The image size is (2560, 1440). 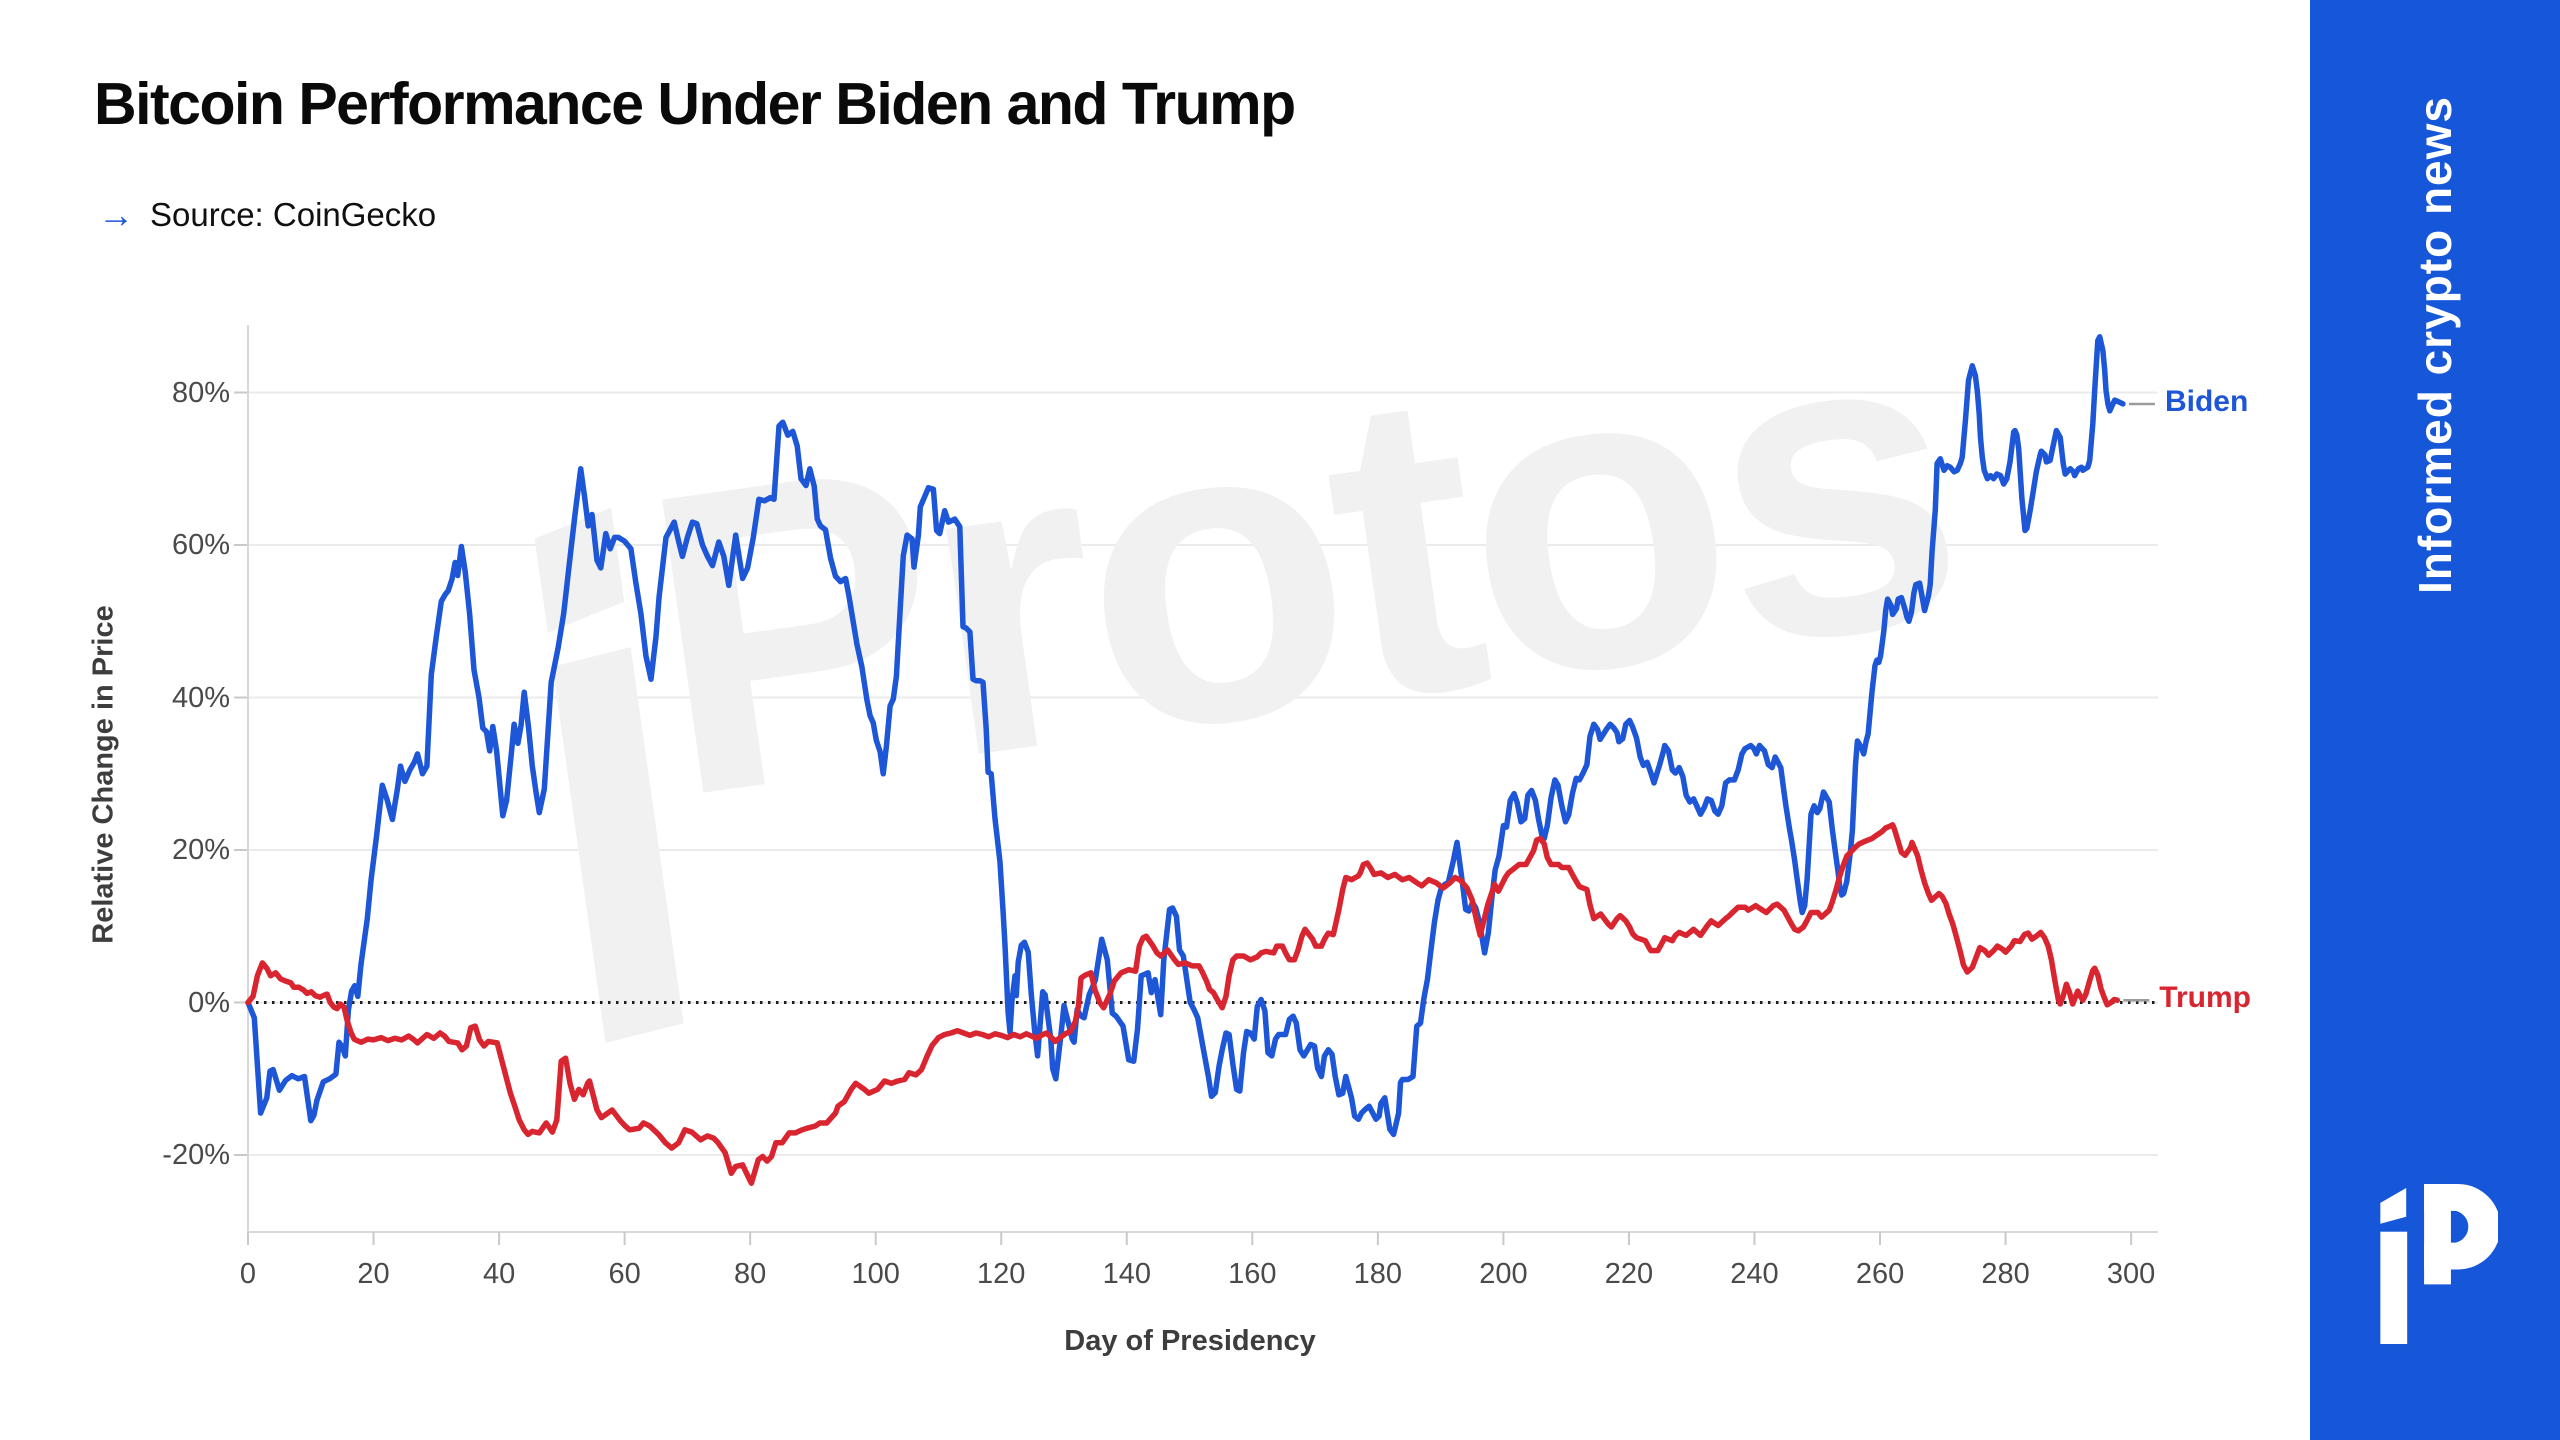 What do you see at coordinates (499, 1274) in the screenshot?
I see `x-tick-label: 40` at bounding box center [499, 1274].